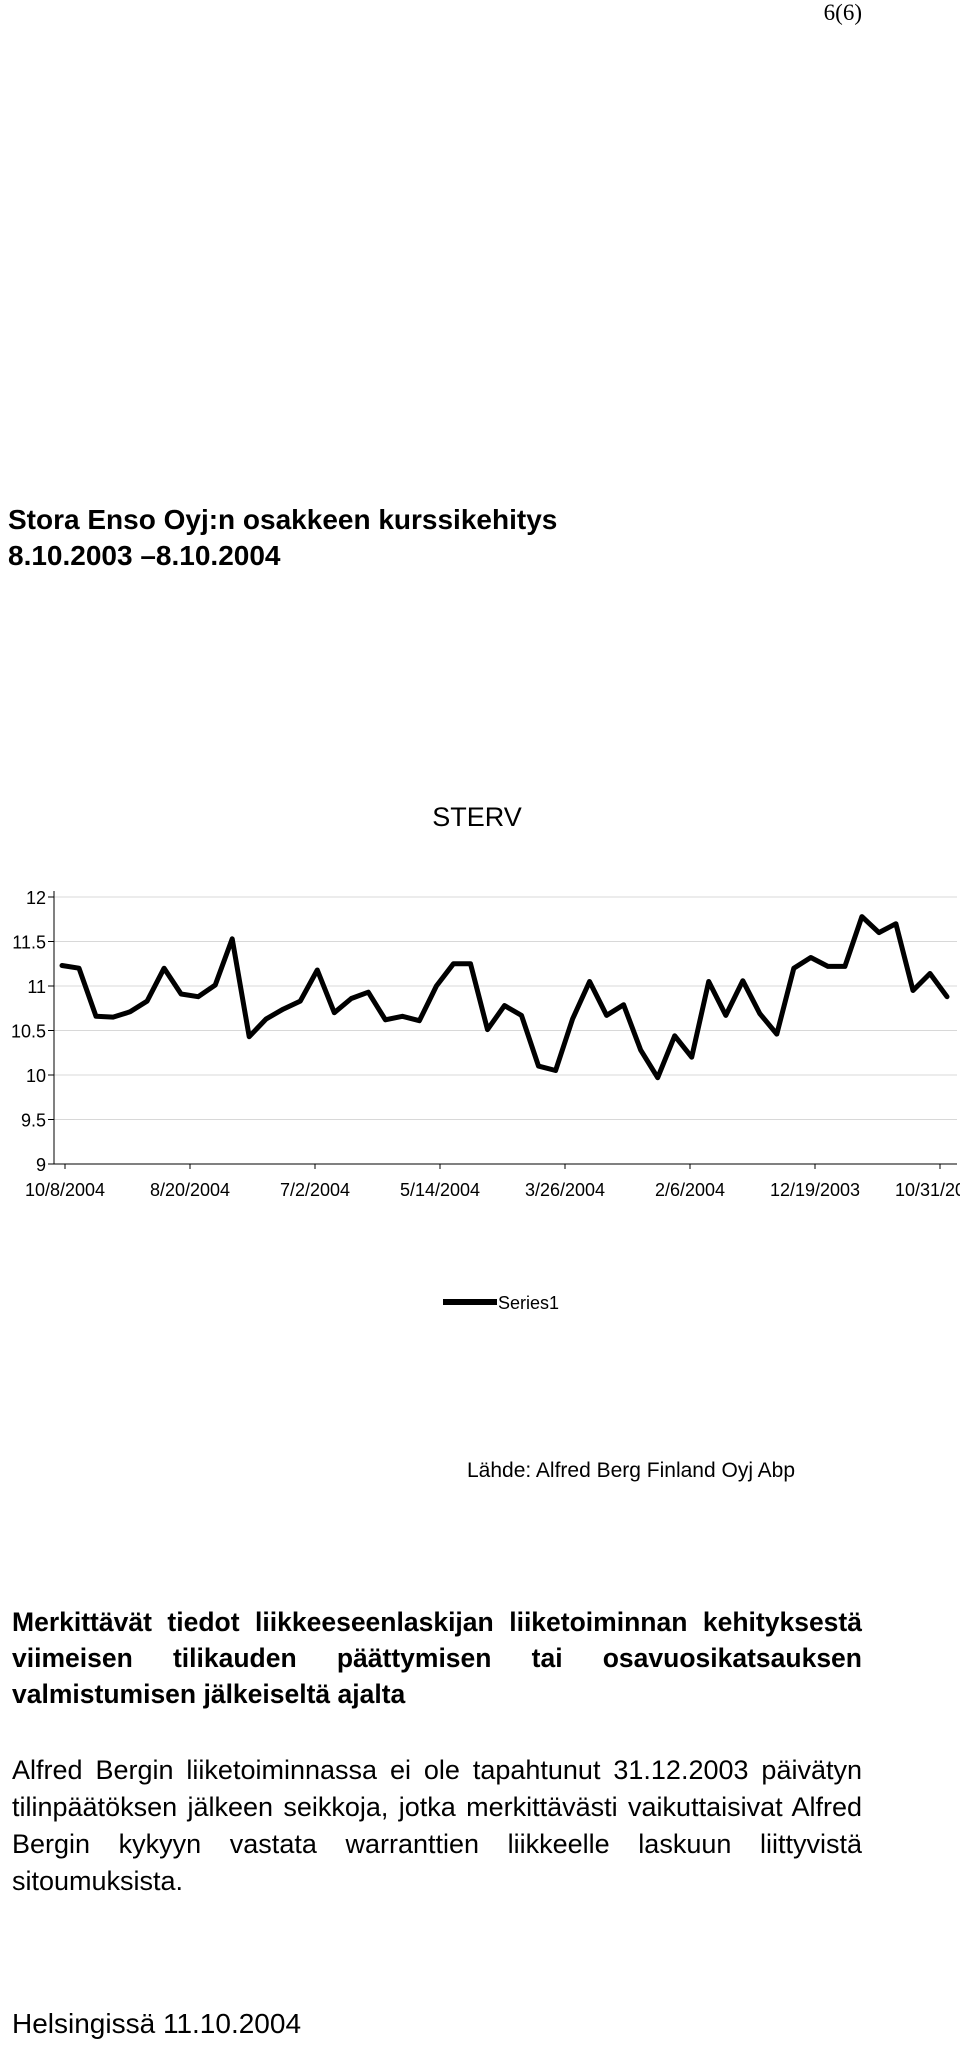  What do you see at coordinates (477, 817) in the screenshot?
I see `chart-title: STERV` at bounding box center [477, 817].